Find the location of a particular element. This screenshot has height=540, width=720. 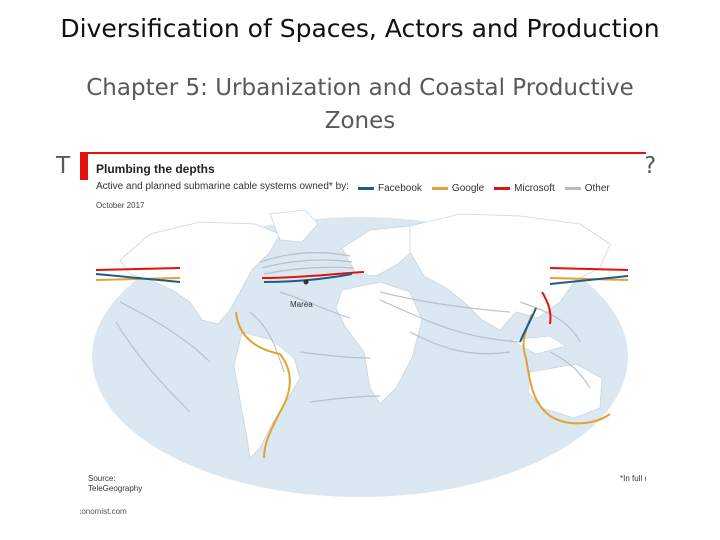

europe is located at coordinates (381, 251).